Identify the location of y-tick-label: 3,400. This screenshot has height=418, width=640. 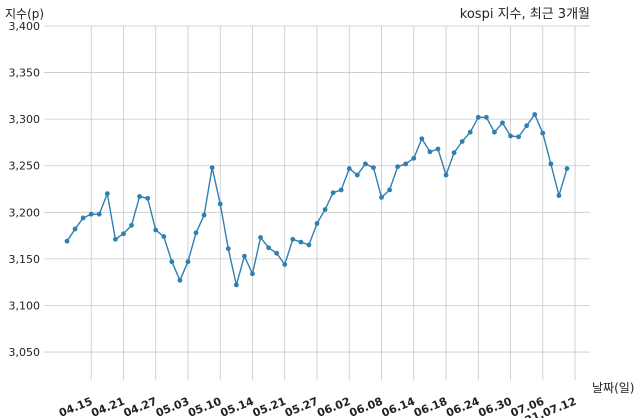
(25, 26).